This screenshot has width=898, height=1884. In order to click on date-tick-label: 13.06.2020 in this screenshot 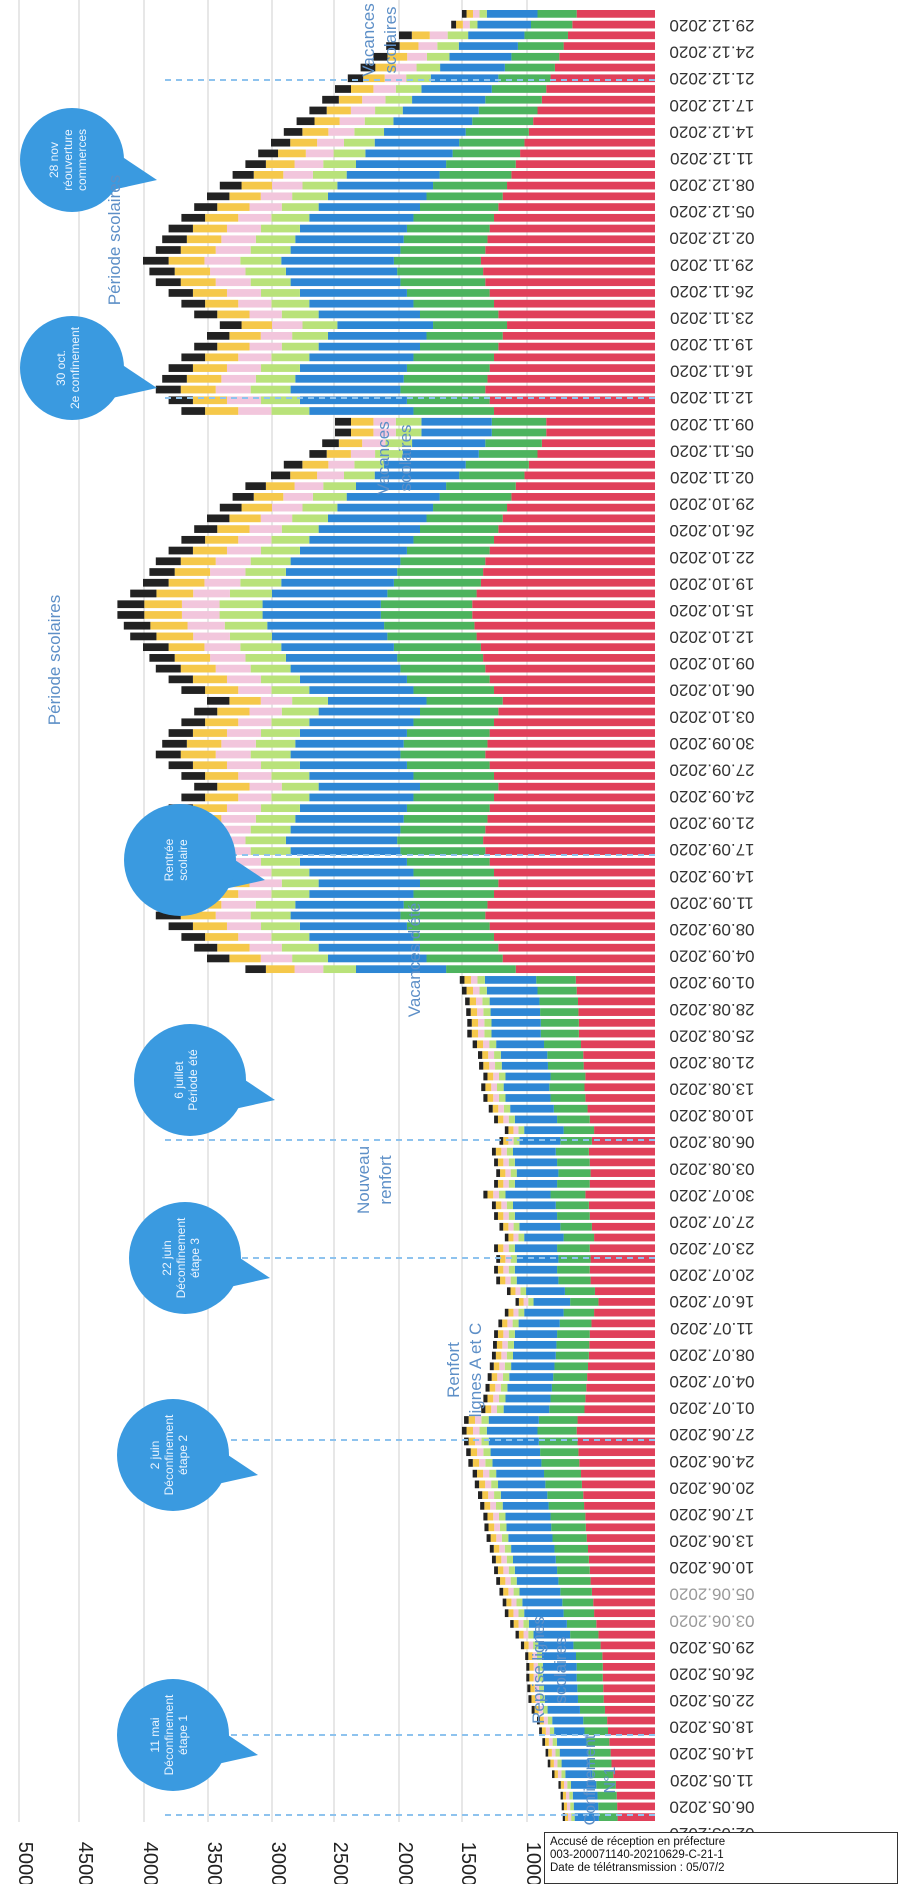, I will do `click(711, 1541)`.